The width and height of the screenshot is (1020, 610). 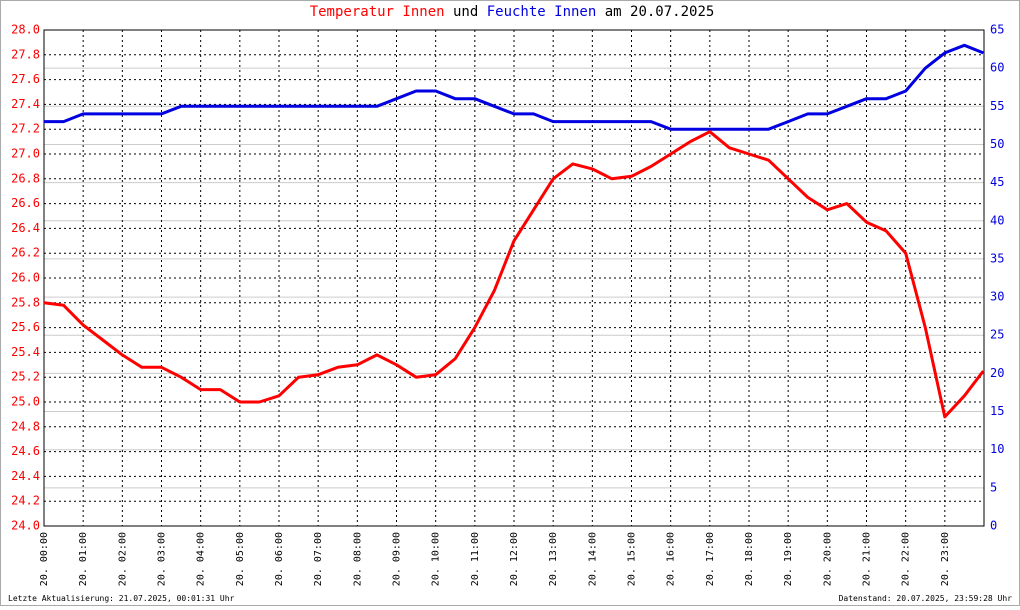 What do you see at coordinates (926, 598) in the screenshot?
I see `footer-right: Datenstand: 20.07.2025, 23:59:28 Uhr` at bounding box center [926, 598].